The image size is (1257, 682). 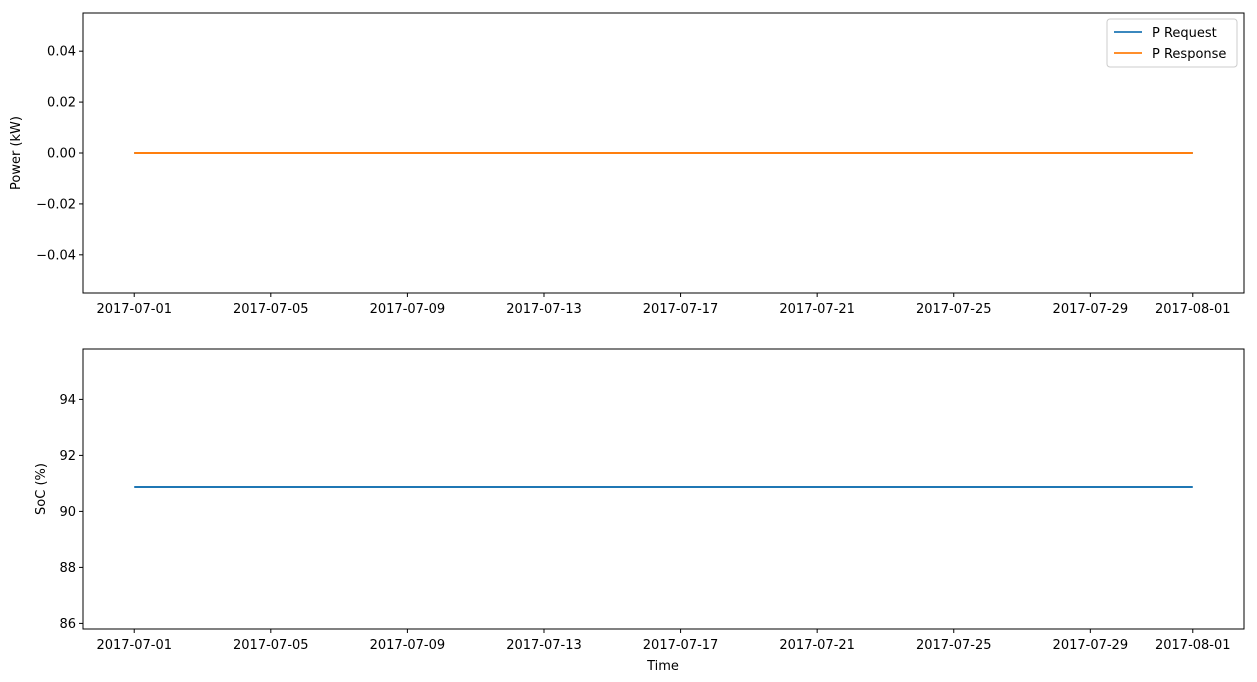 I want to click on power-y-tick-label: 0.00, so click(x=61, y=154).